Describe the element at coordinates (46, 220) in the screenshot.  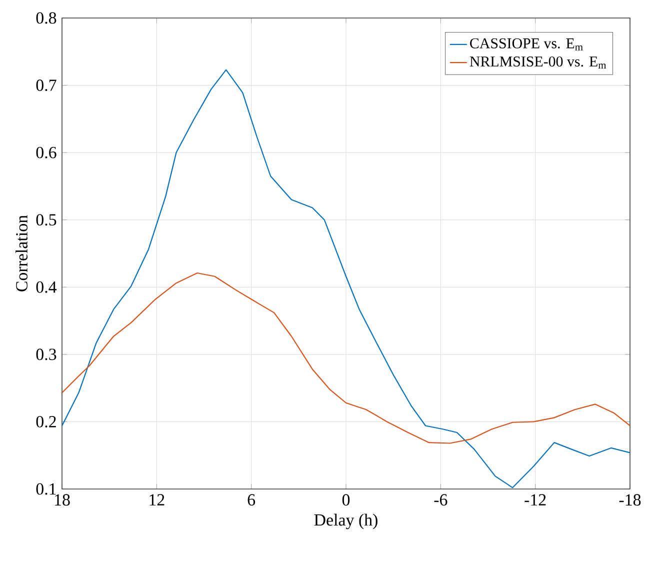
I see `y-tick-label: 0.5` at that location.